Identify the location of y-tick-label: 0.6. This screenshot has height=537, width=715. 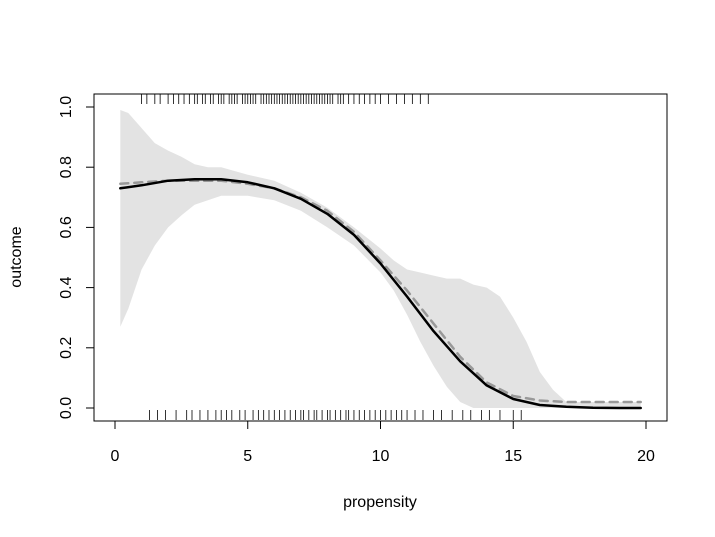
(66, 227).